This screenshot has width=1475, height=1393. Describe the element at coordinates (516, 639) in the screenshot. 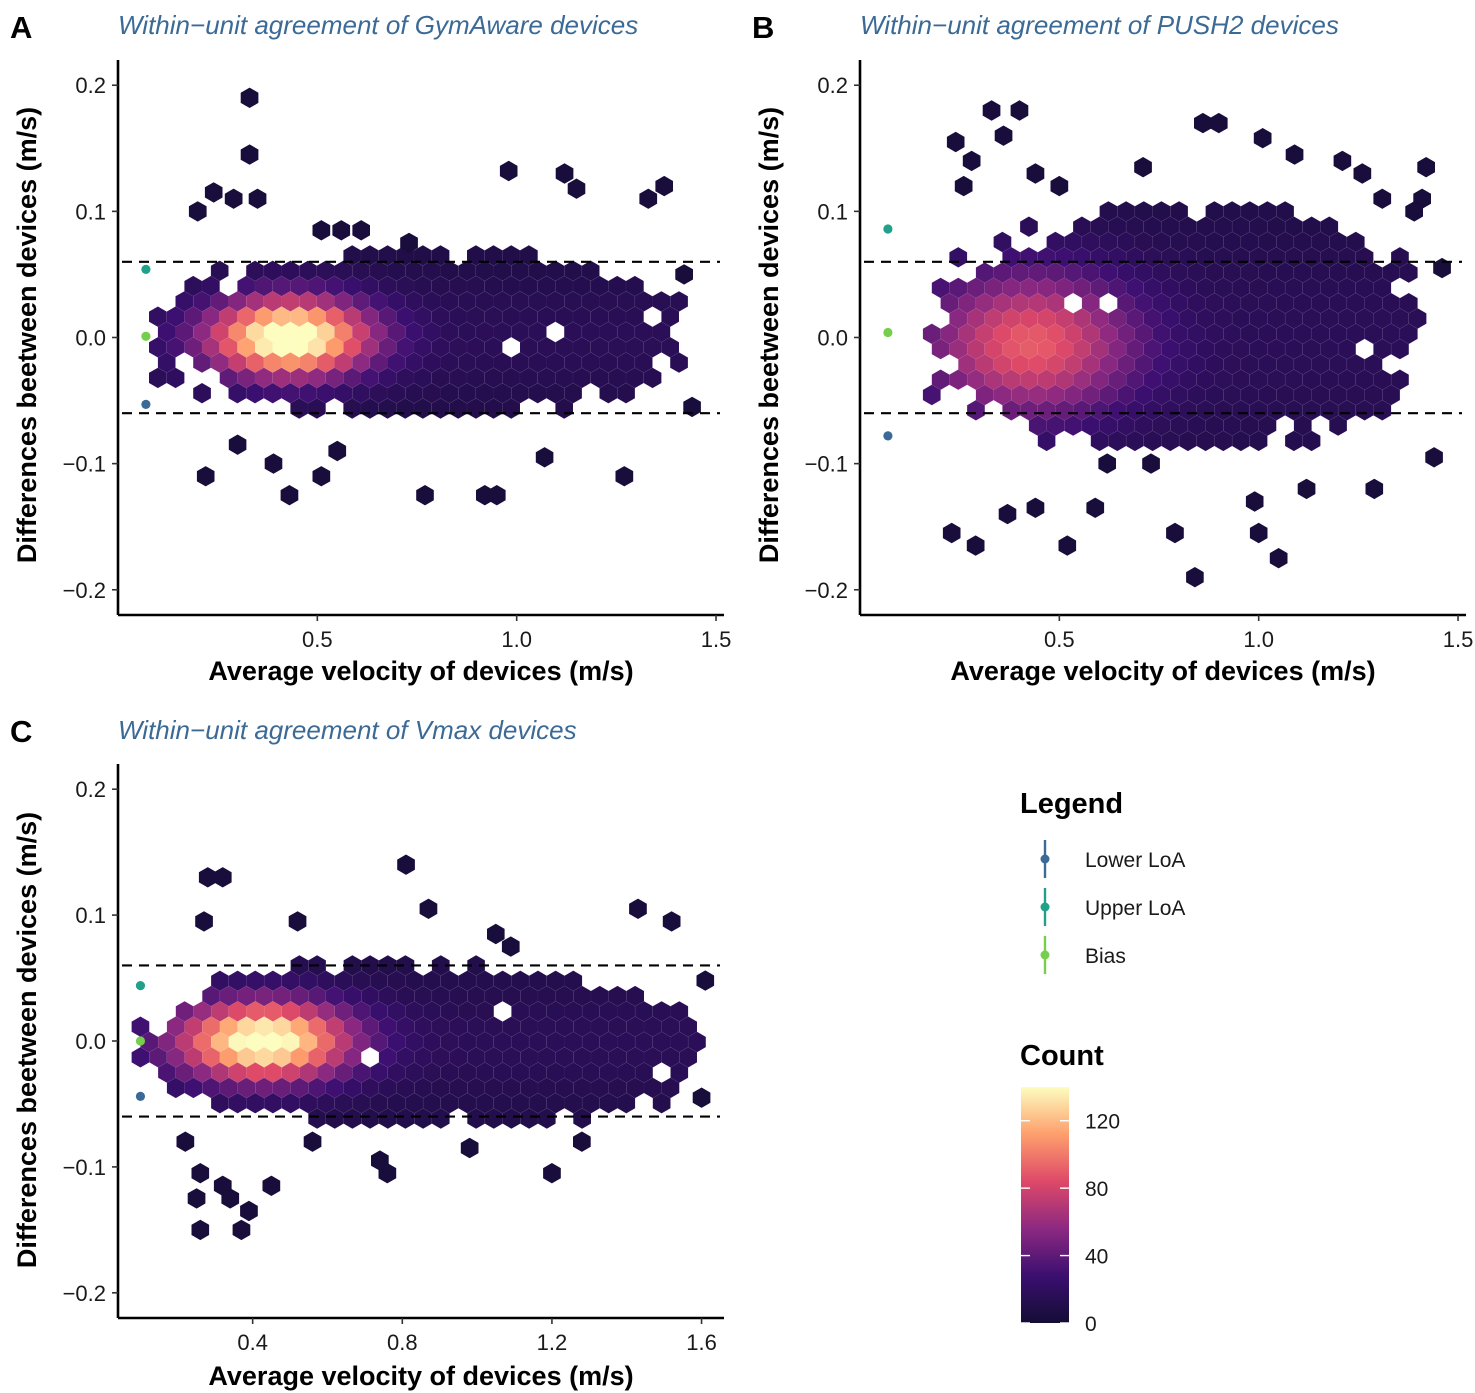

I see `x-tick-label: 1.0` at that location.